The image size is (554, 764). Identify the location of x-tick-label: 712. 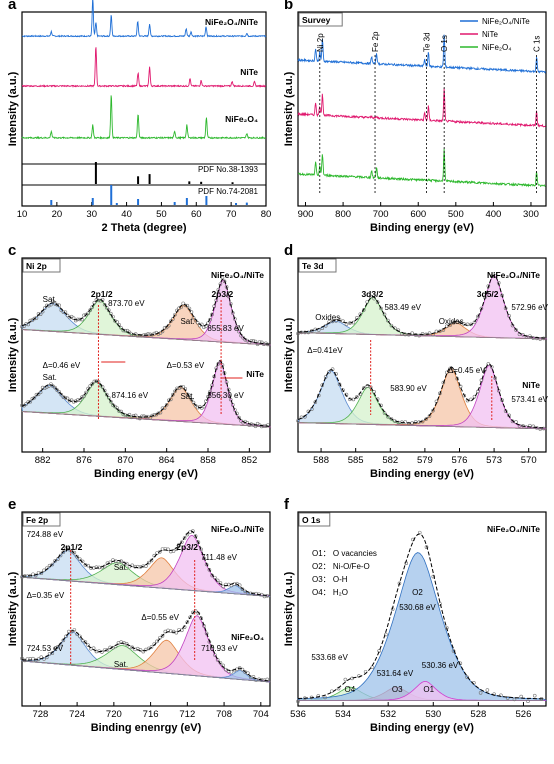
(187, 714).